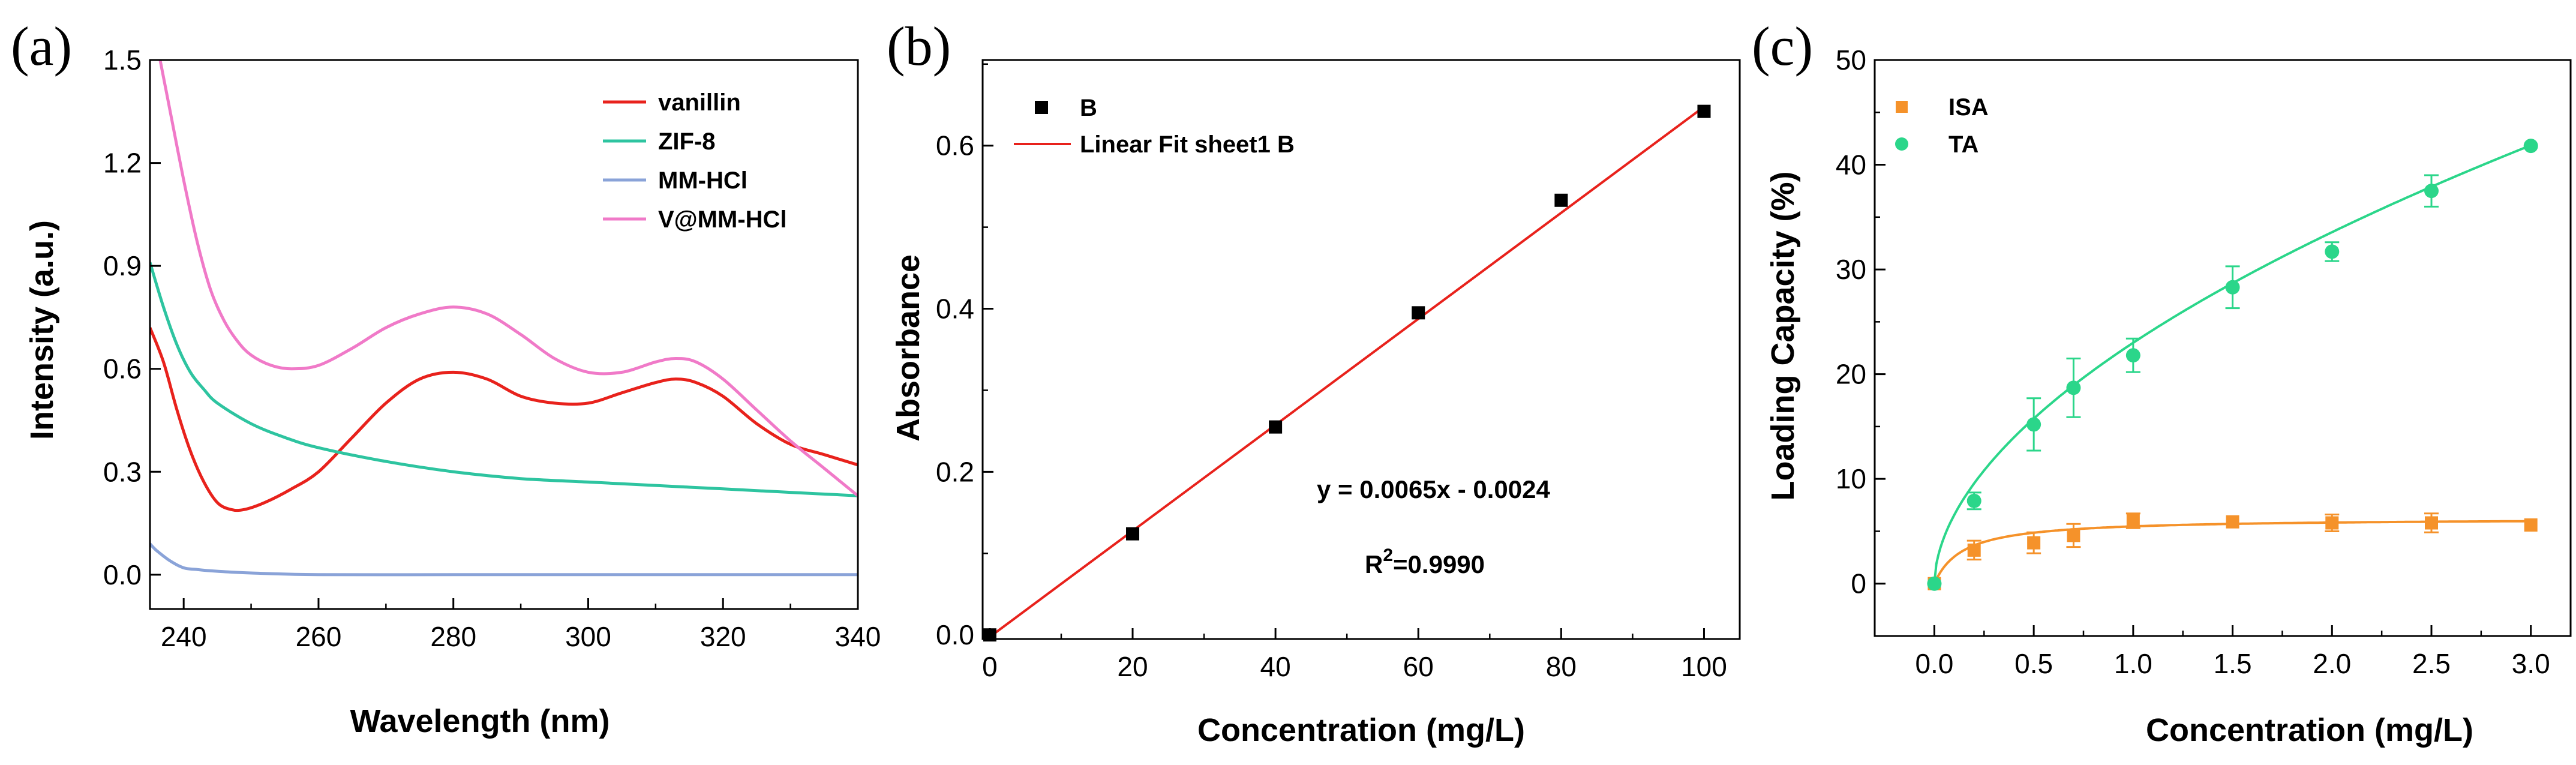  I want to click on panel-a-ytick-label: 0.6, so click(123, 369).